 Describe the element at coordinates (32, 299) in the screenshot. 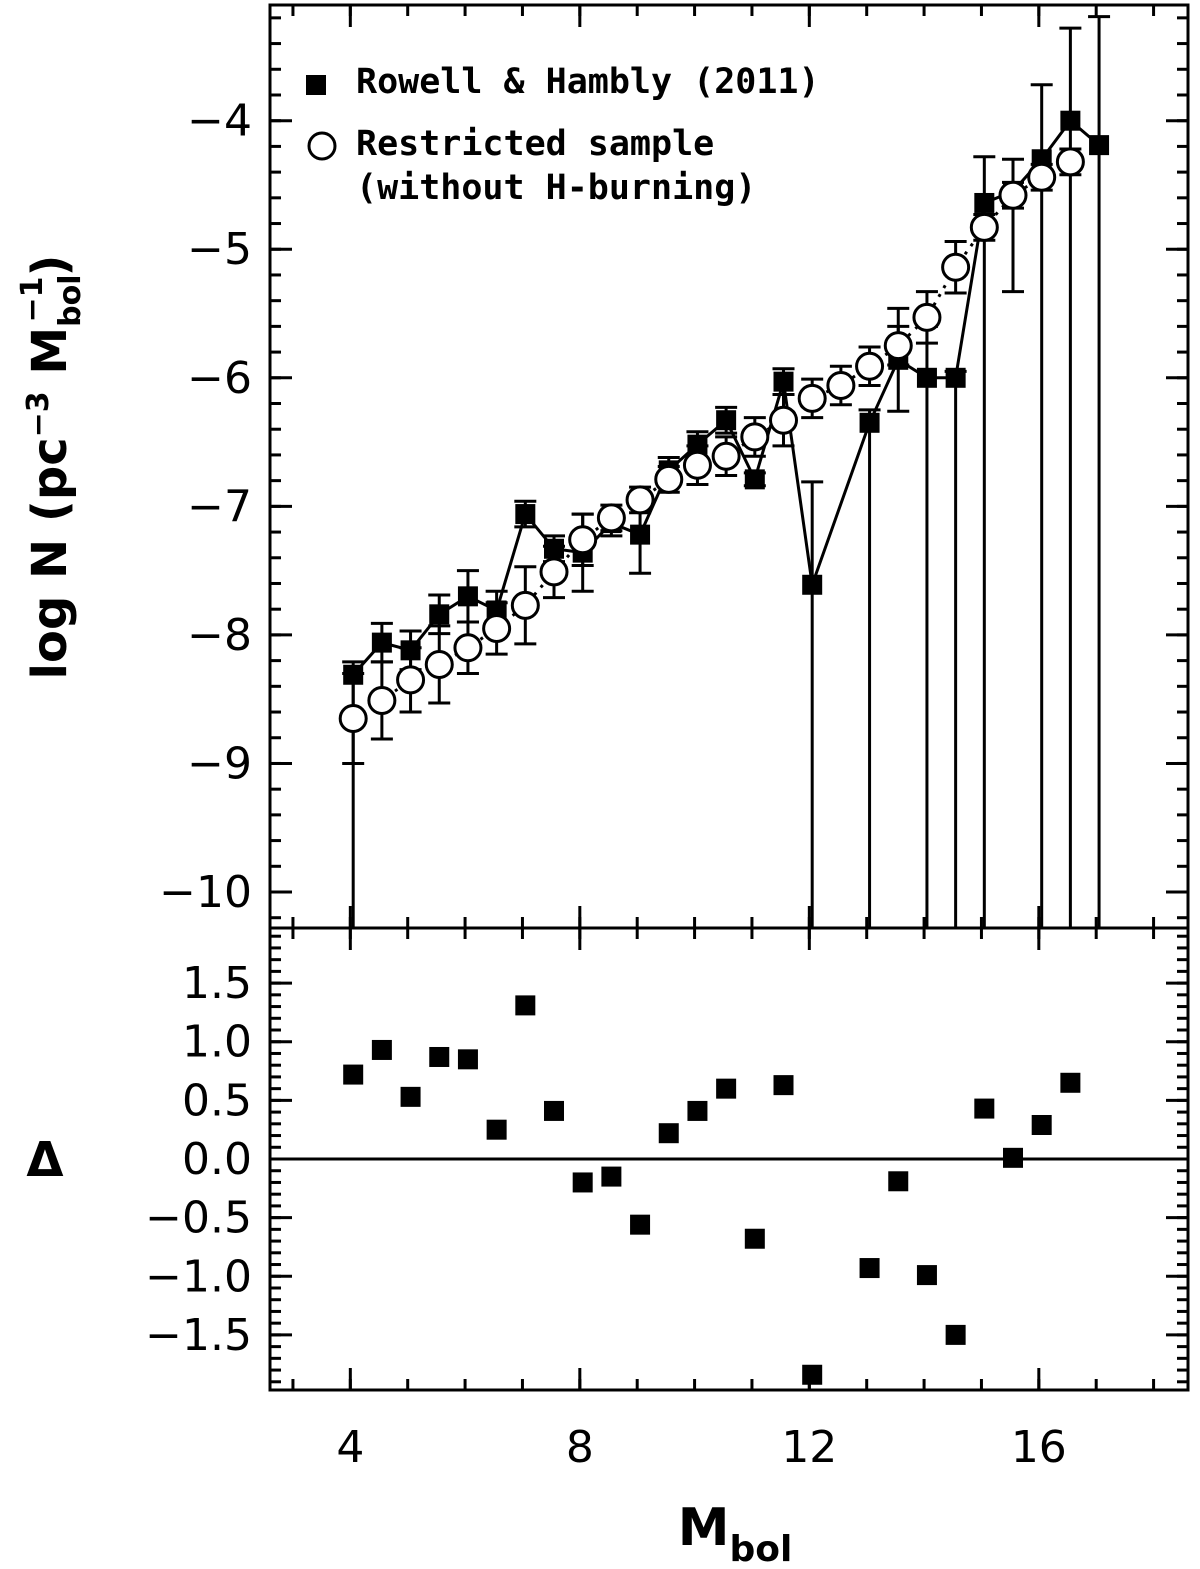

I see `y-label-sup: −1` at that location.